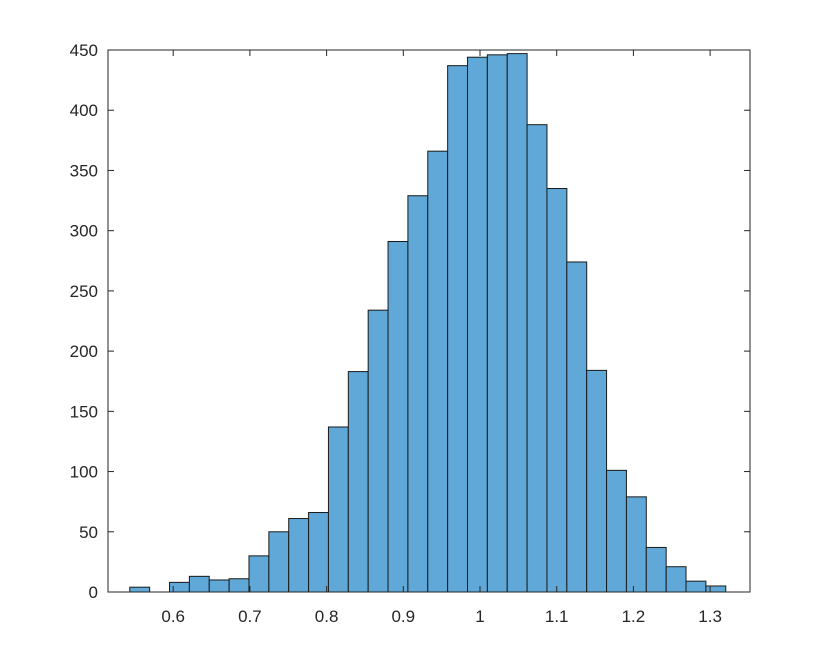 The height and width of the screenshot is (669, 830). Describe the element at coordinates (403, 616) in the screenshot. I see `x-tick-label: 0.9` at that location.